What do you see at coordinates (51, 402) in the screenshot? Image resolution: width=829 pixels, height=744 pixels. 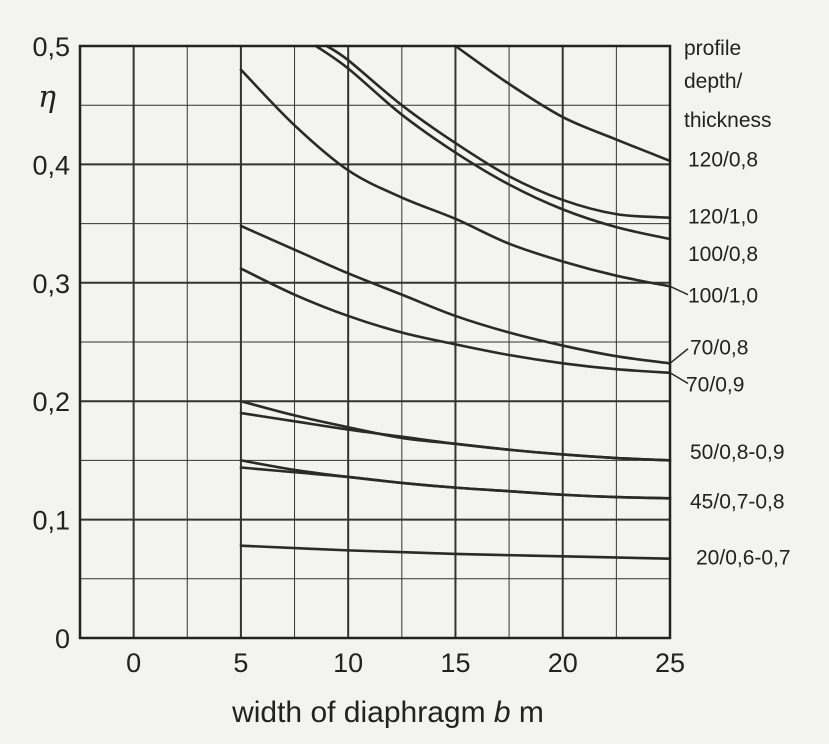 I see `y-tick-label: 0,2` at bounding box center [51, 402].